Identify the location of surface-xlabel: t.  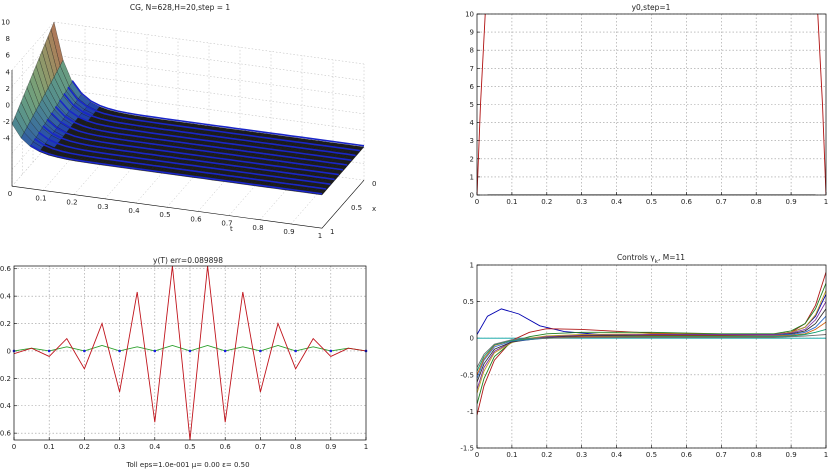
(231, 229).